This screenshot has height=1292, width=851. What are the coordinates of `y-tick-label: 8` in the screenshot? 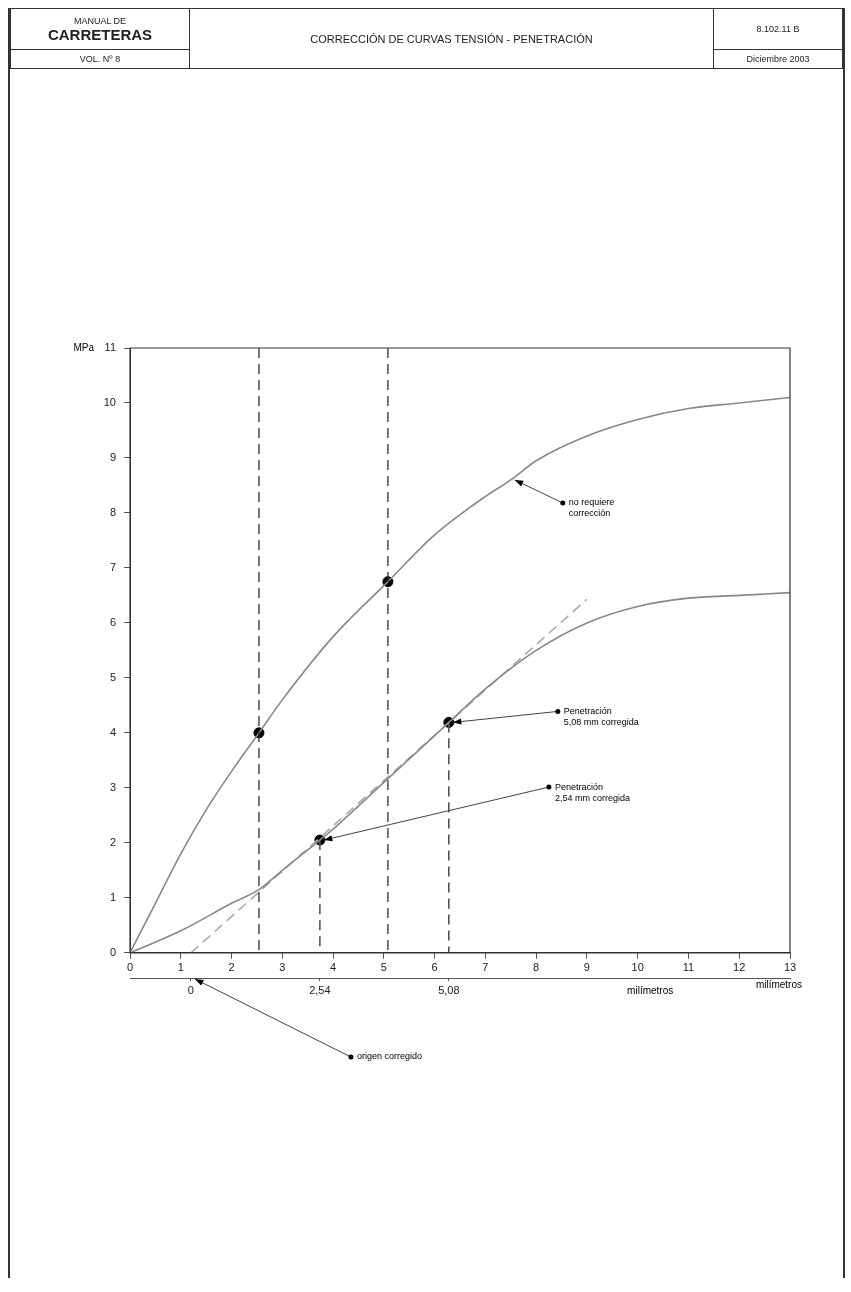 It's located at (112, 511).